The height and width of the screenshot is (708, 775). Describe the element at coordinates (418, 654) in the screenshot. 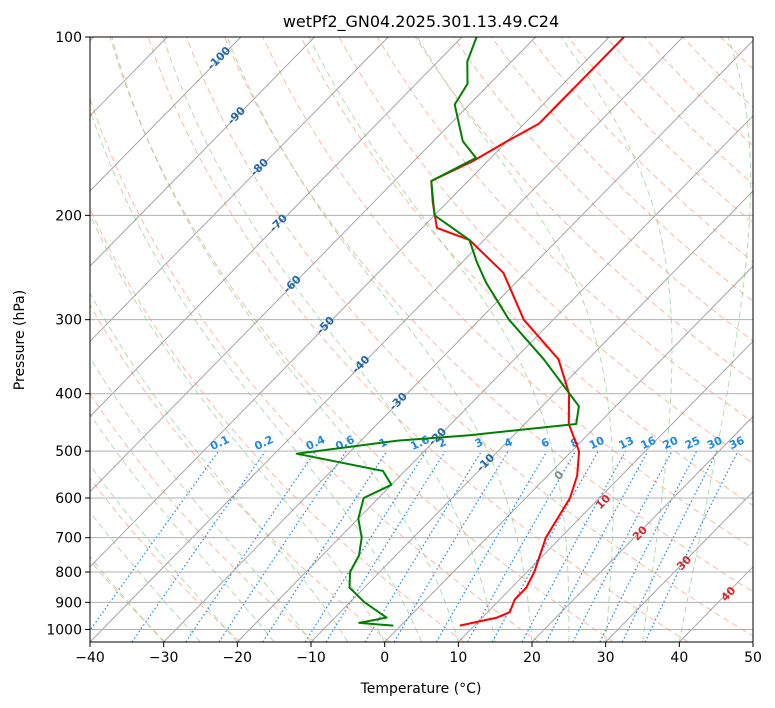

I see `x-axis: −40 −30 −20 −10 0 10 20 30 40 50` at that location.